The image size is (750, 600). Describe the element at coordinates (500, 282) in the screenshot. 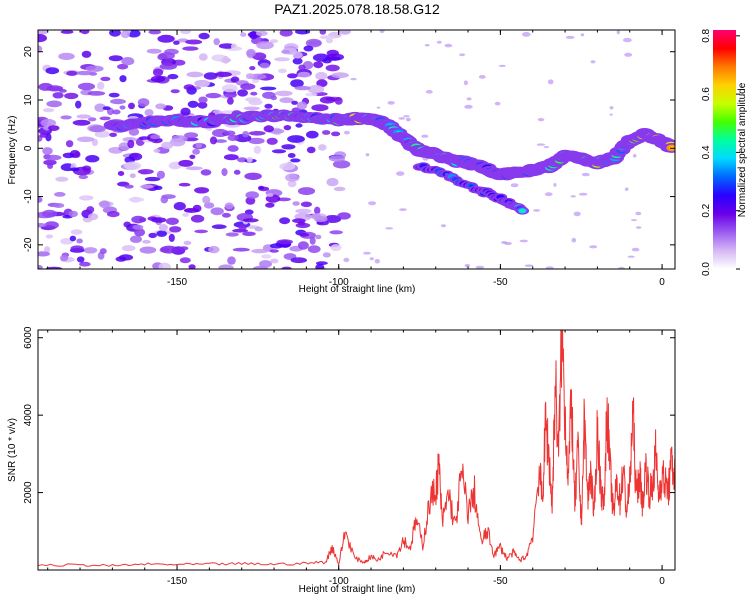

I see `x-tick-label: -50` at that location.